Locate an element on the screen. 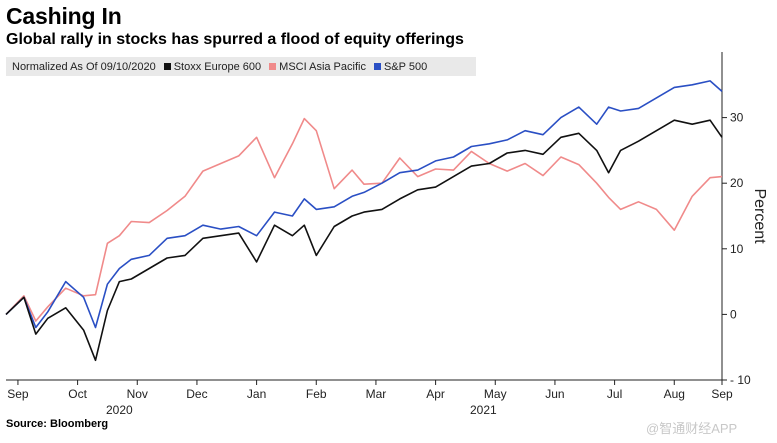 The height and width of the screenshot is (443, 777). legend-swatch-msci is located at coordinates (273, 66).